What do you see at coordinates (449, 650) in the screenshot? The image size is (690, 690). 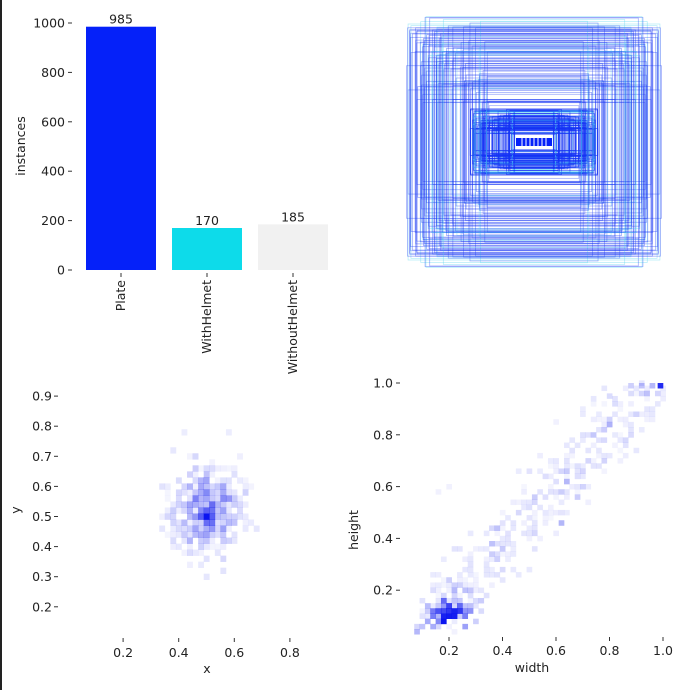 I see `x-tick-label: 0.2` at bounding box center [449, 650].